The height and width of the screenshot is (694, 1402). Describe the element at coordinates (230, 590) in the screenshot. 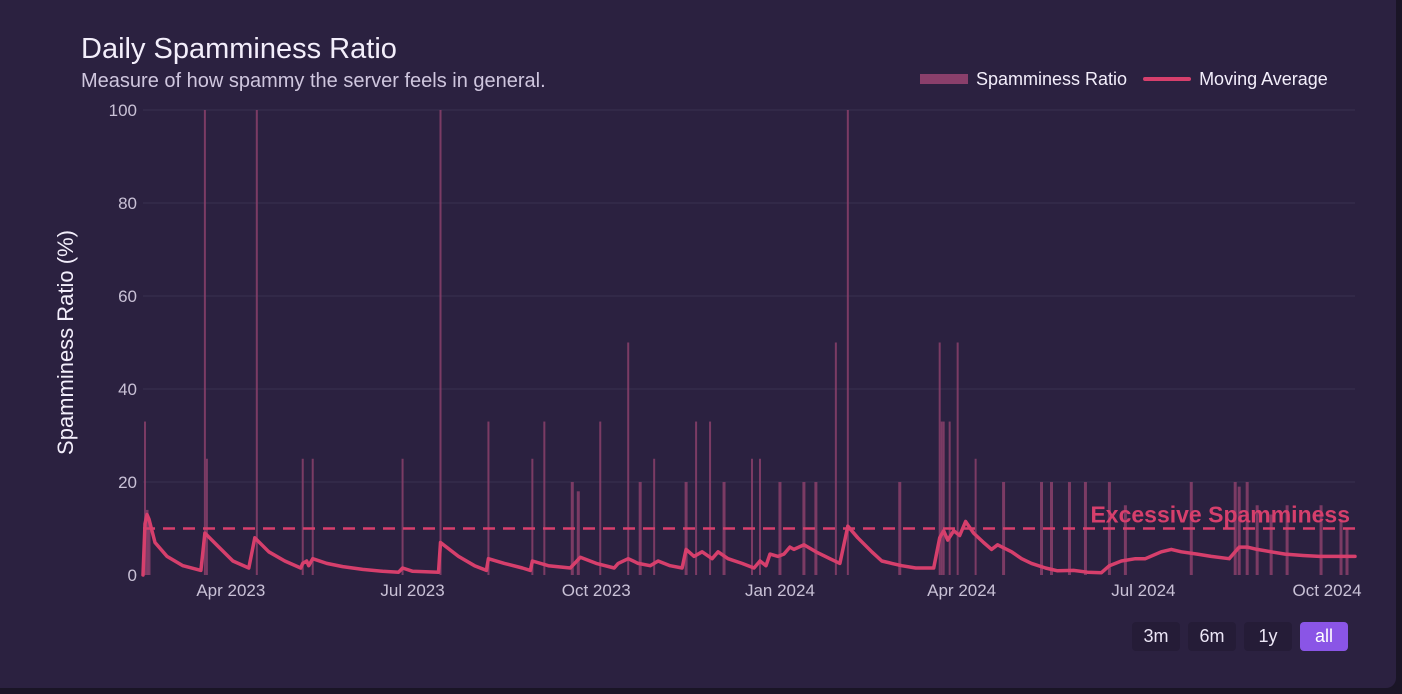

I see `x-tick-label: Apr 2023` at that location.